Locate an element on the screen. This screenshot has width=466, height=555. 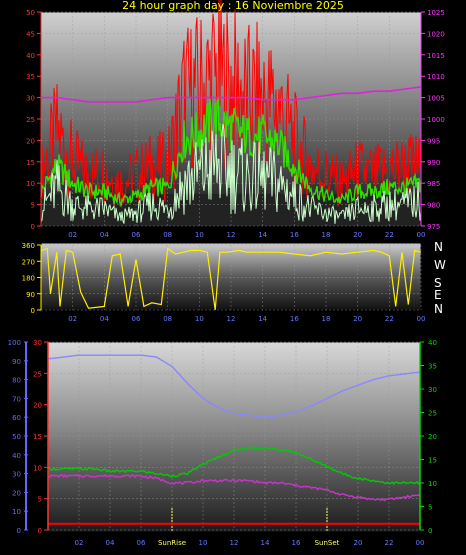
y-right-tick-label: 1025 is located at coordinates (436, 13).